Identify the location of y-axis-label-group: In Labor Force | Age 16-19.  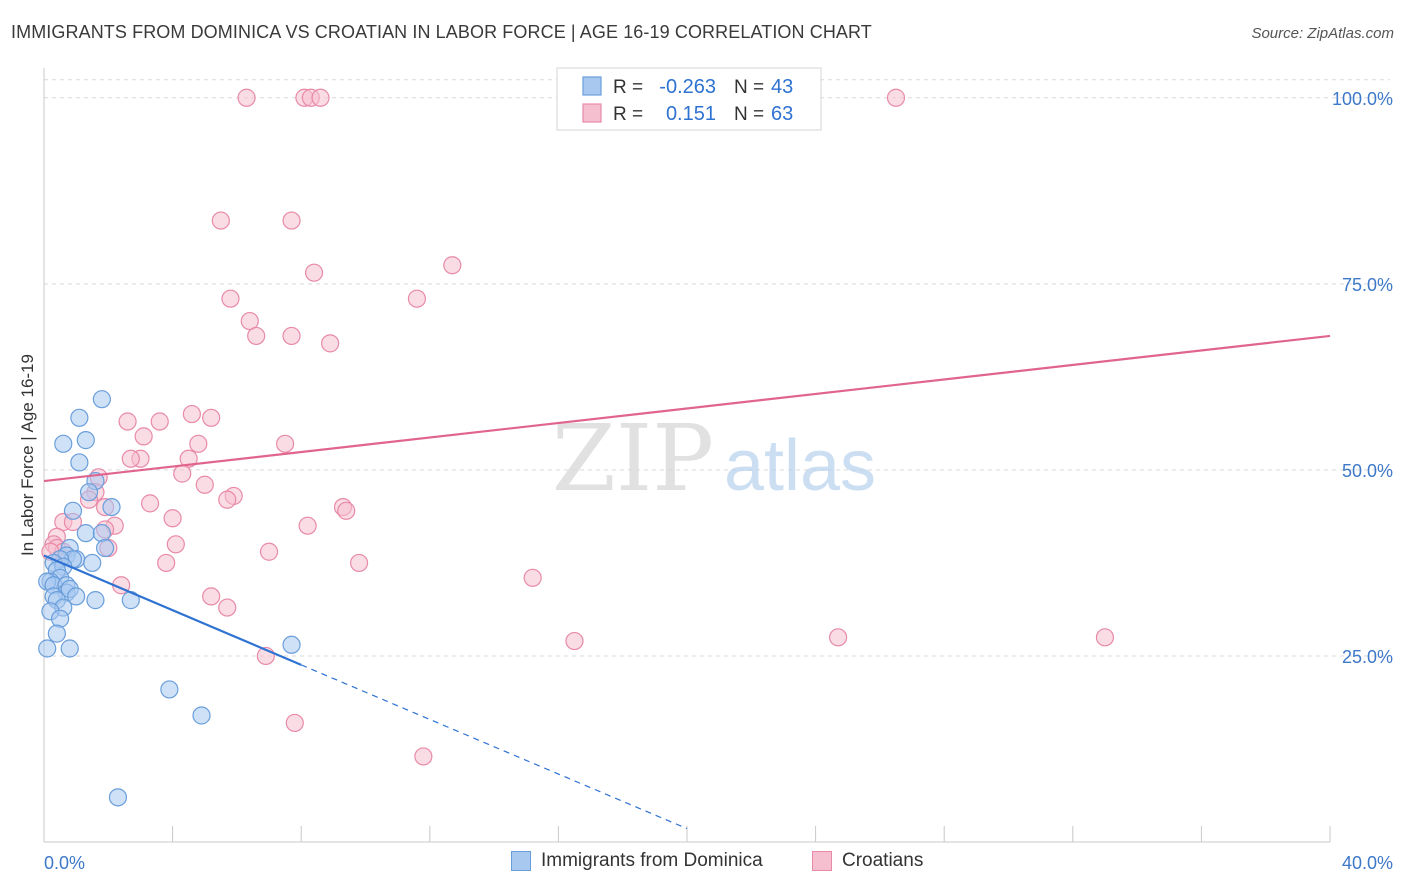
(27, 455).